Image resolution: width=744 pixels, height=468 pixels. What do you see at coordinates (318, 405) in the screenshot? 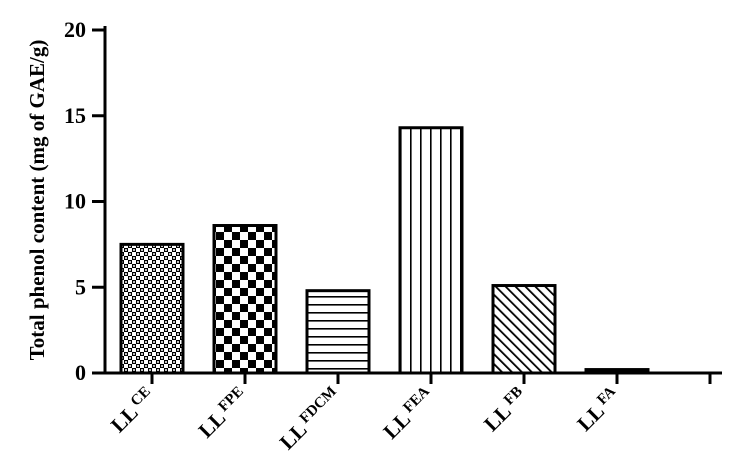
I see `x-tick-label-sup: FDCM` at bounding box center [318, 405].